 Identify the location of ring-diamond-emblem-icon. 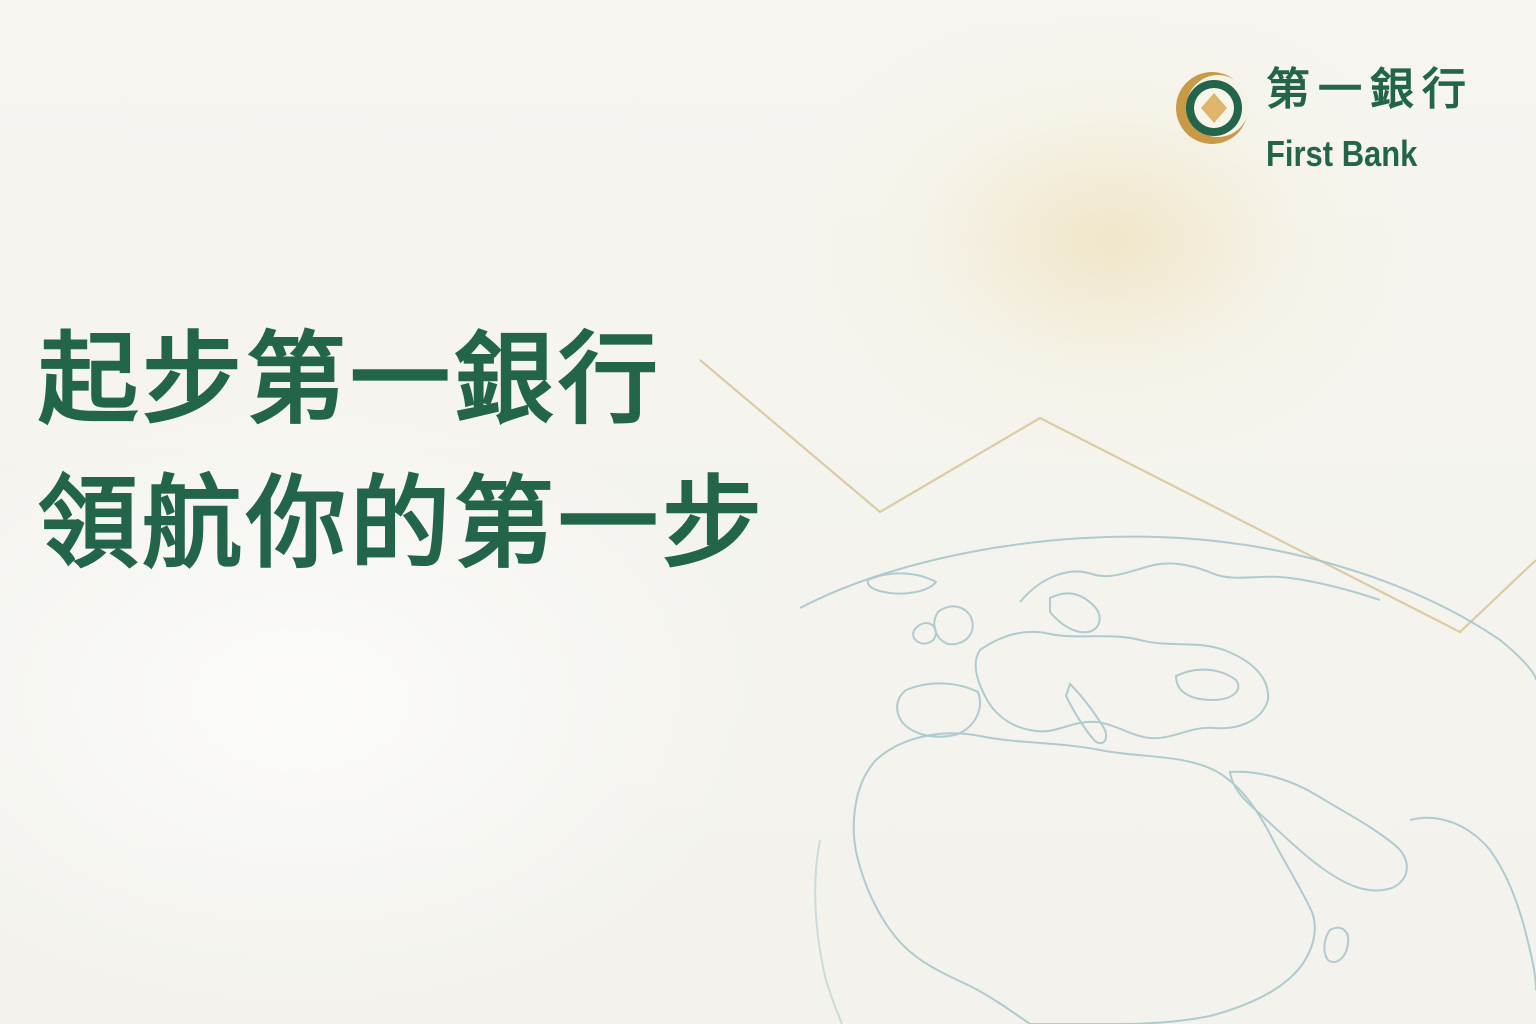
(1212, 108).